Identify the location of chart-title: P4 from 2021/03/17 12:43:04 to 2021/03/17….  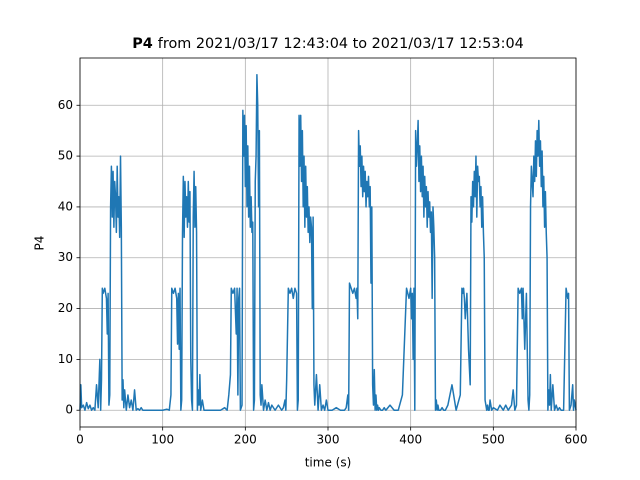
(328, 44).